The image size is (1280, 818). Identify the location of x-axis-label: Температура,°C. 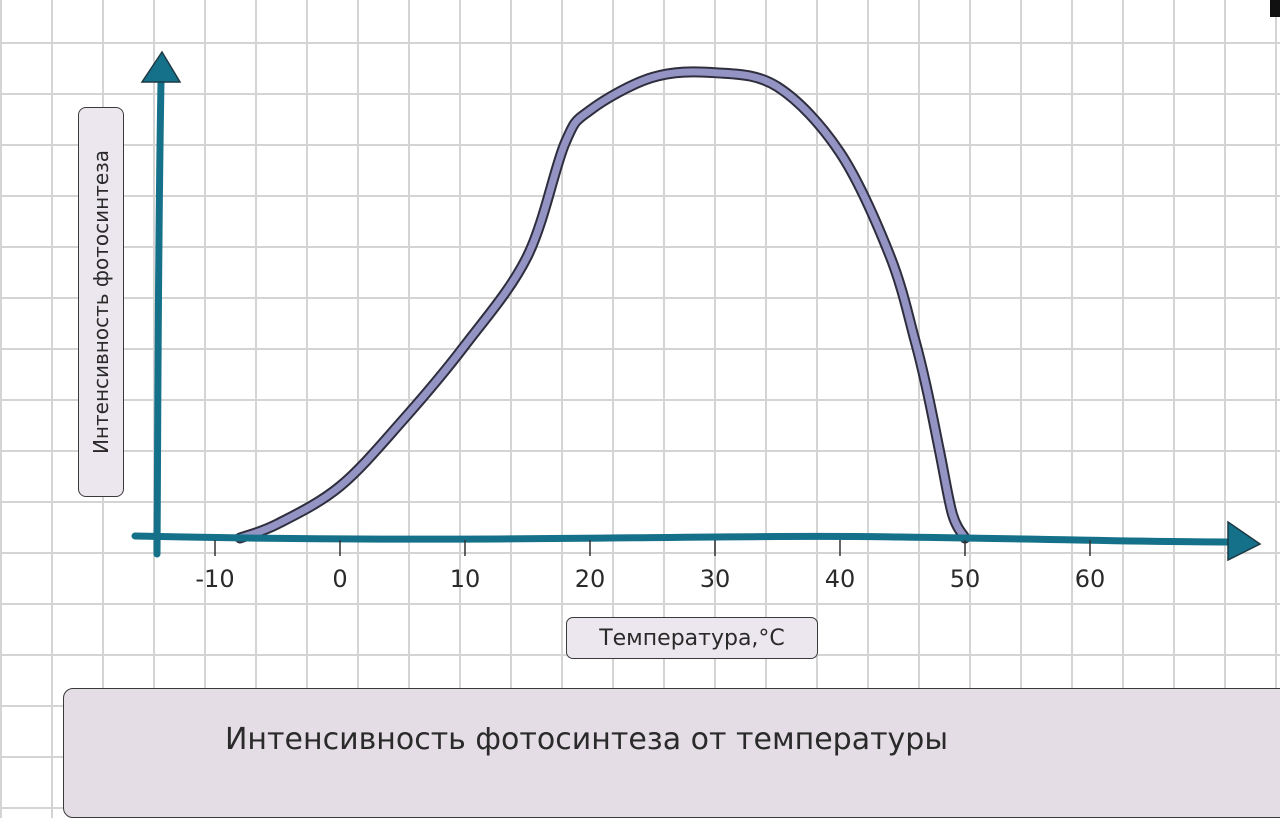
(692, 638).